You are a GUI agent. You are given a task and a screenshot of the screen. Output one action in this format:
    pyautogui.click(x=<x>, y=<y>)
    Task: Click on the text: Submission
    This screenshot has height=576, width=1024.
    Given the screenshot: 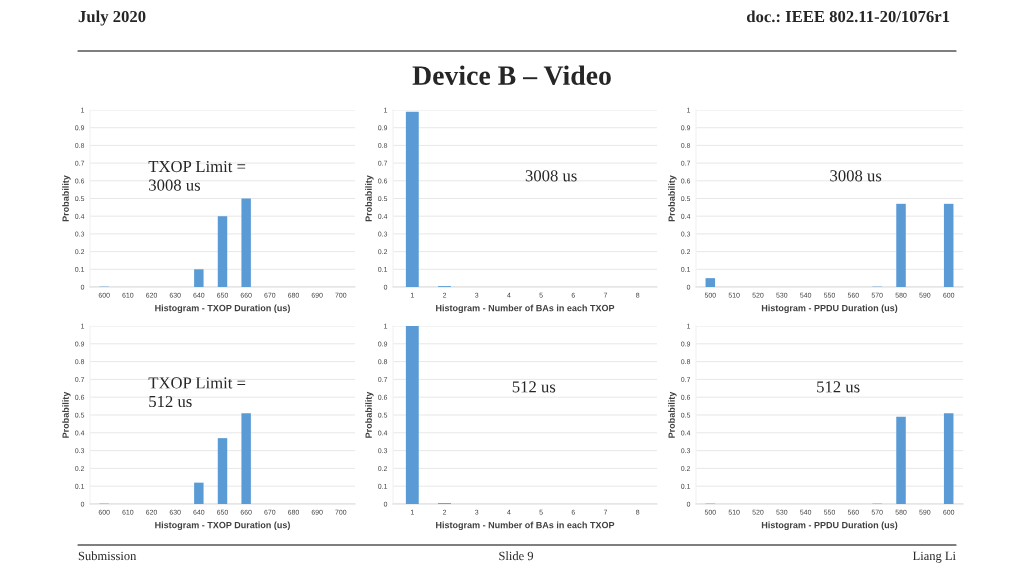 What is the action you would take?
    pyautogui.click(x=107, y=556)
    